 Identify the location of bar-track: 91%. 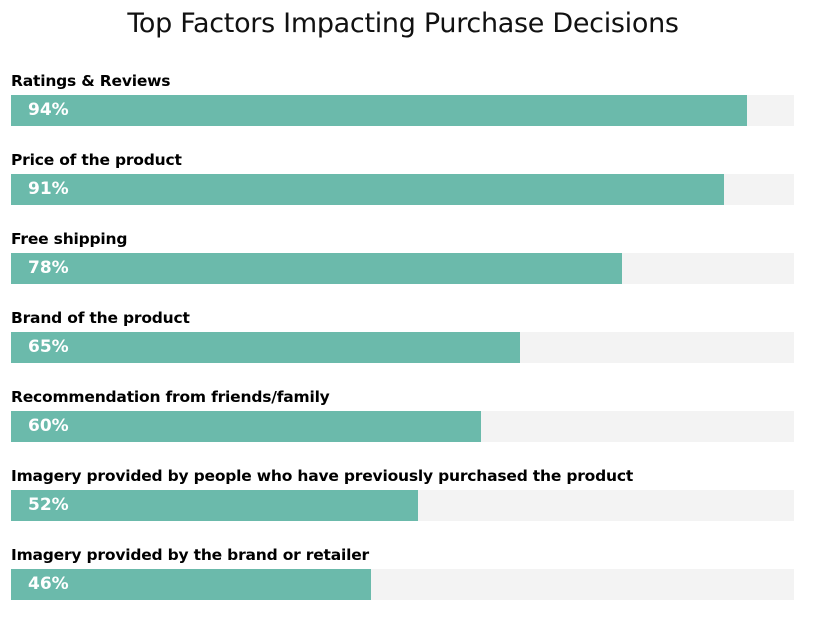
(402, 189).